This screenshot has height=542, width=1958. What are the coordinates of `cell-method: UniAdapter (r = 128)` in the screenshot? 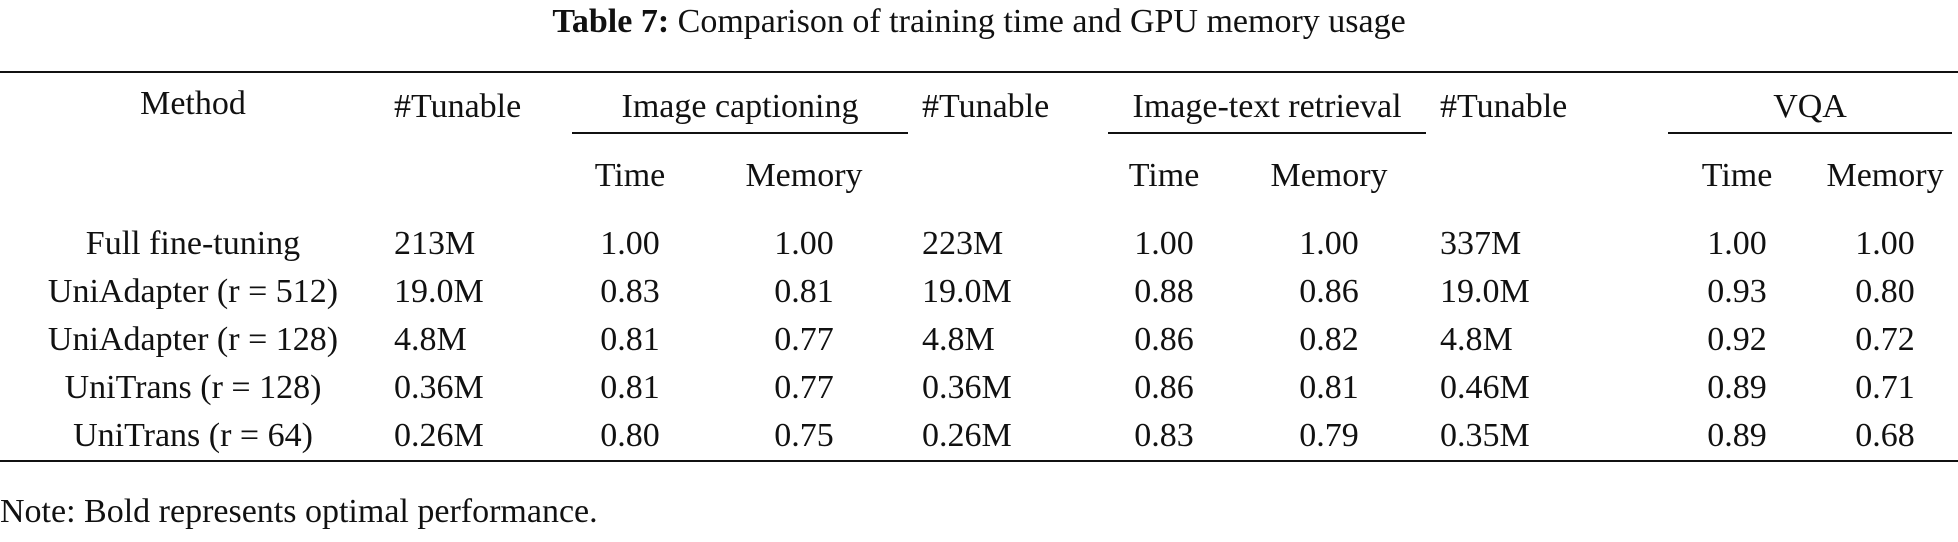 It's located at (193, 339).